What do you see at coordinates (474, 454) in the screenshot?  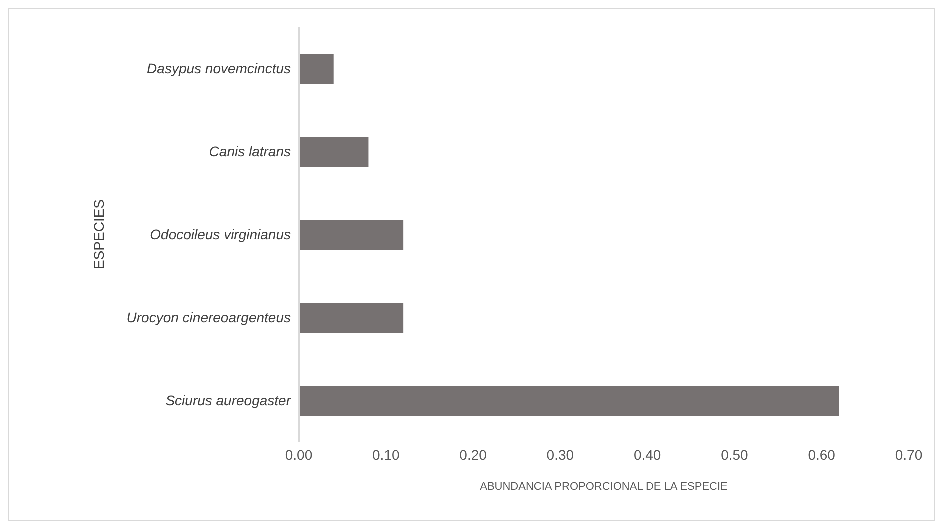 I see `x-tick-label: 0.20` at bounding box center [474, 454].